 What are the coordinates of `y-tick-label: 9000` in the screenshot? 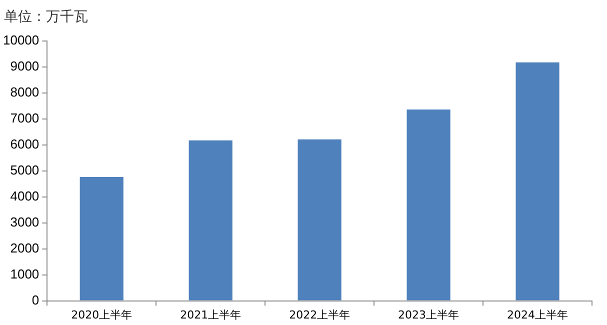 It's located at (25, 66).